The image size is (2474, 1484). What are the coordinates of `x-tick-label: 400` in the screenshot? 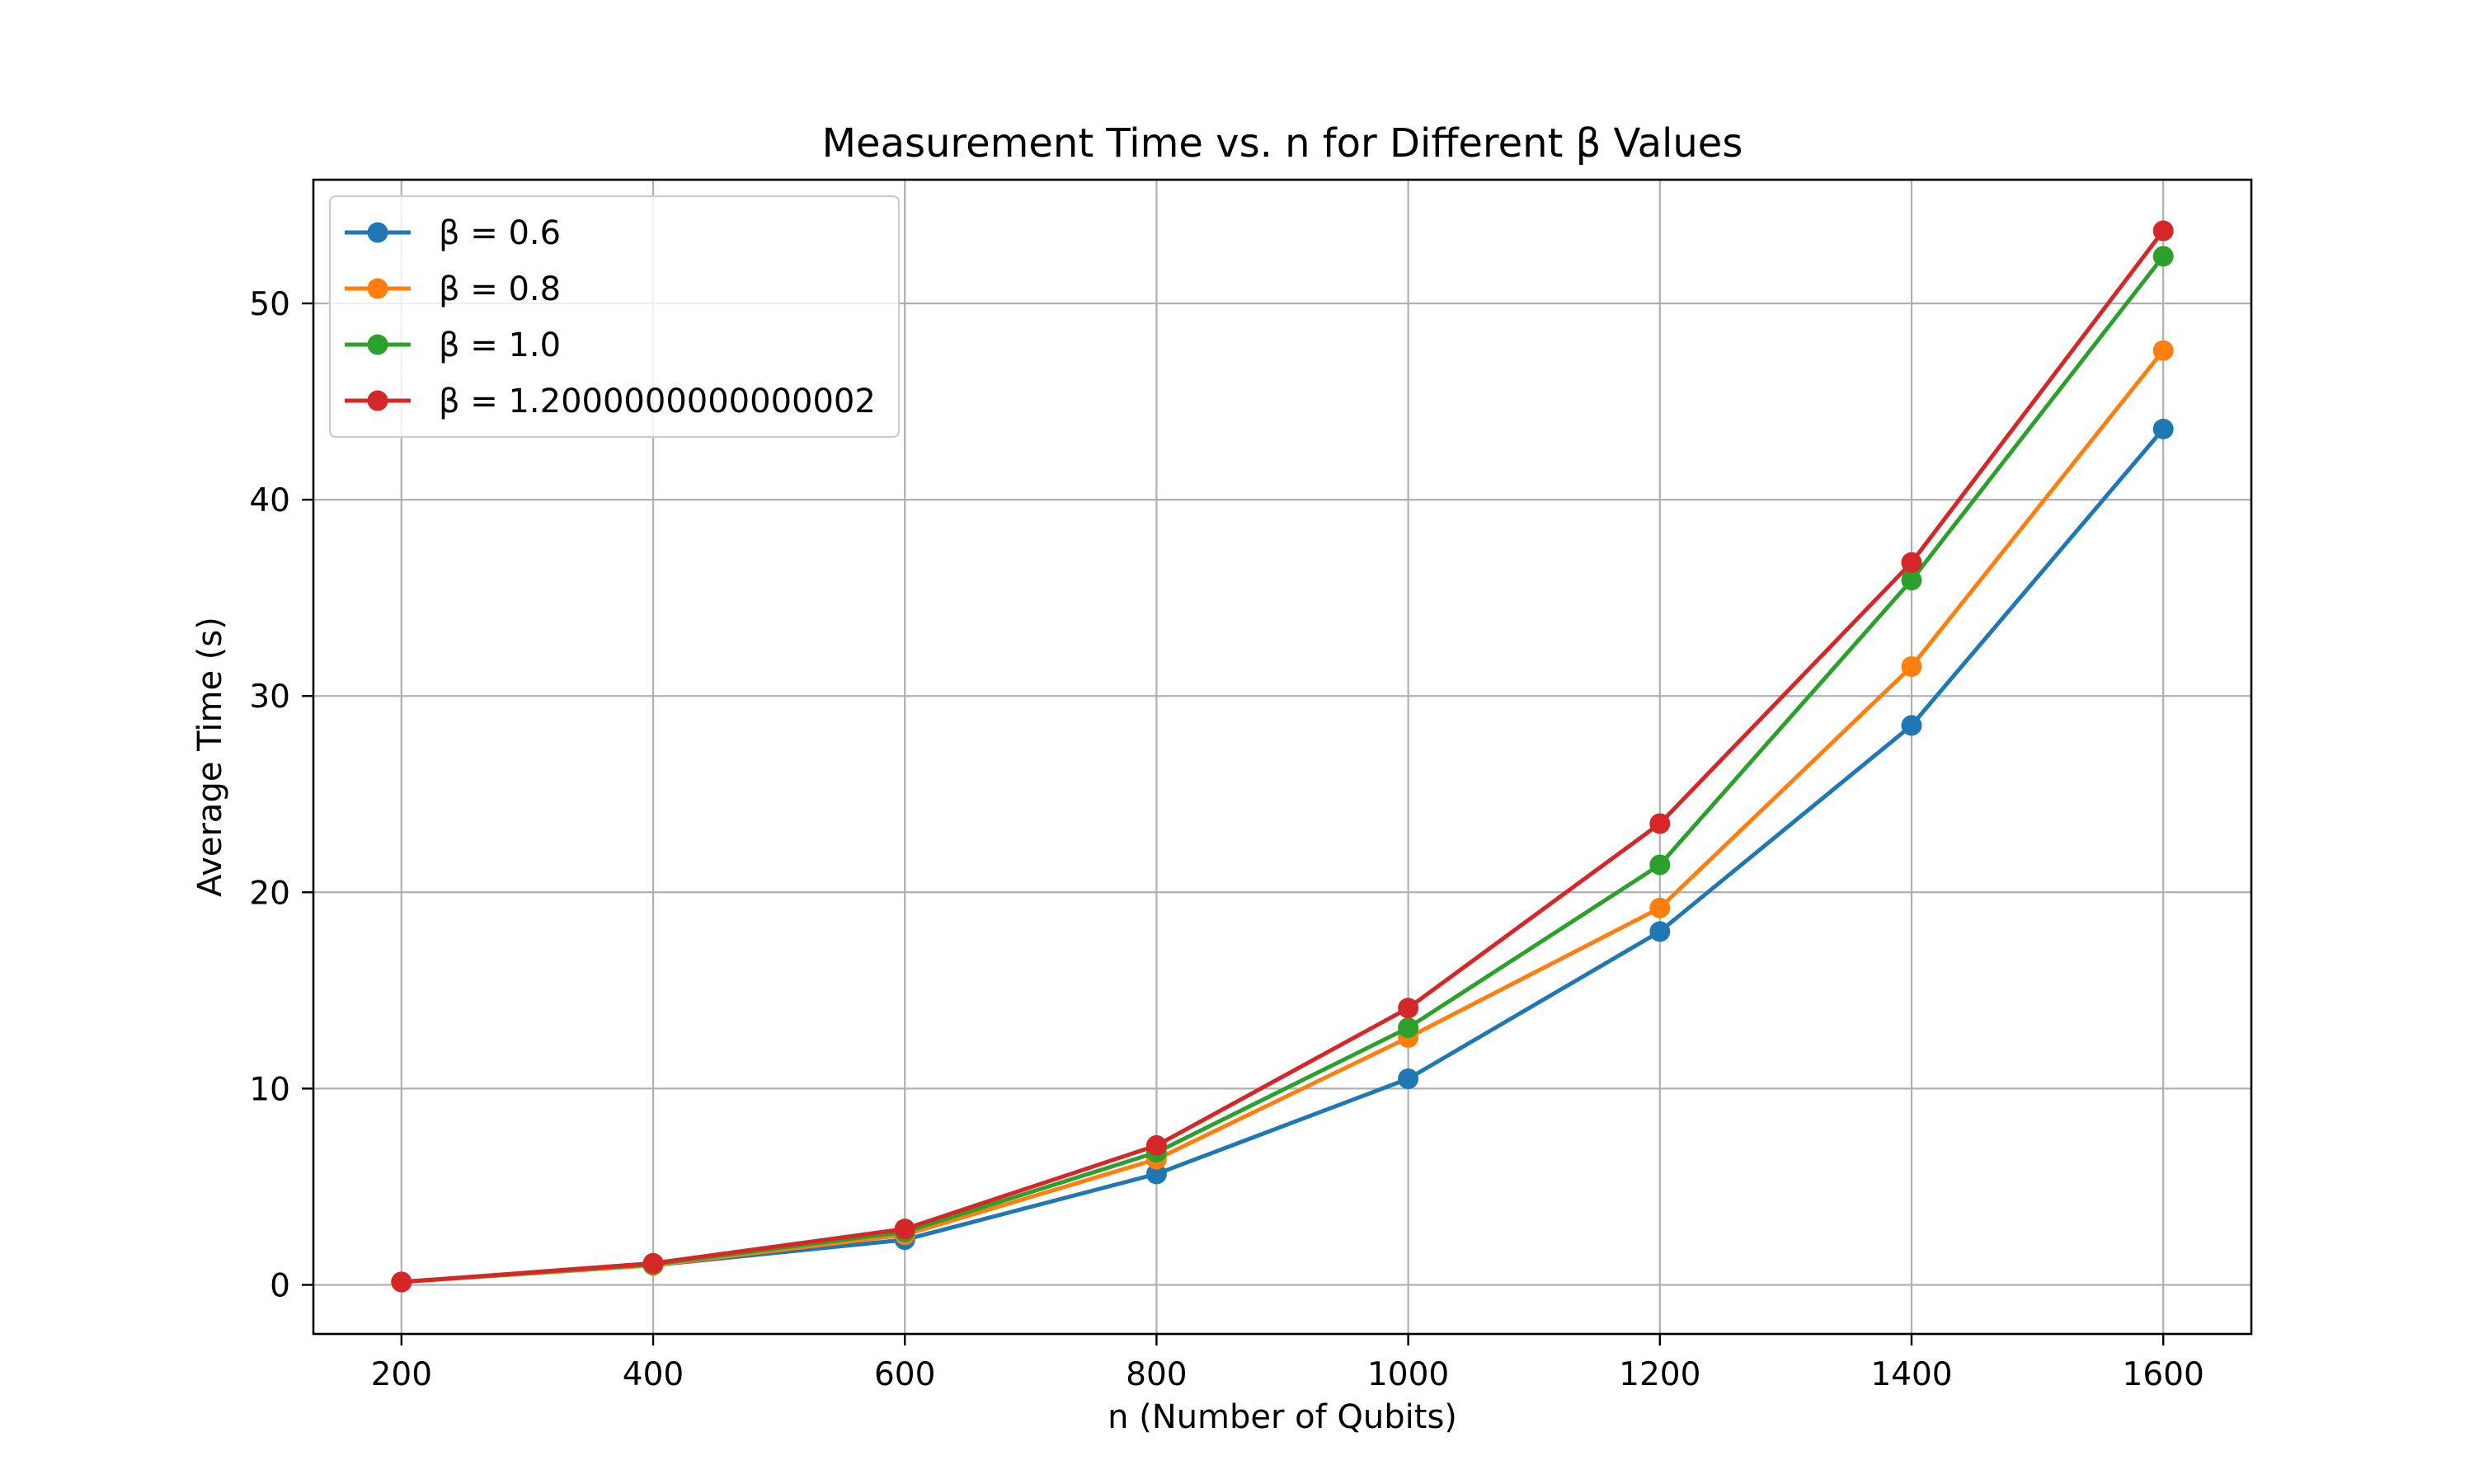 It's located at (653, 1374).